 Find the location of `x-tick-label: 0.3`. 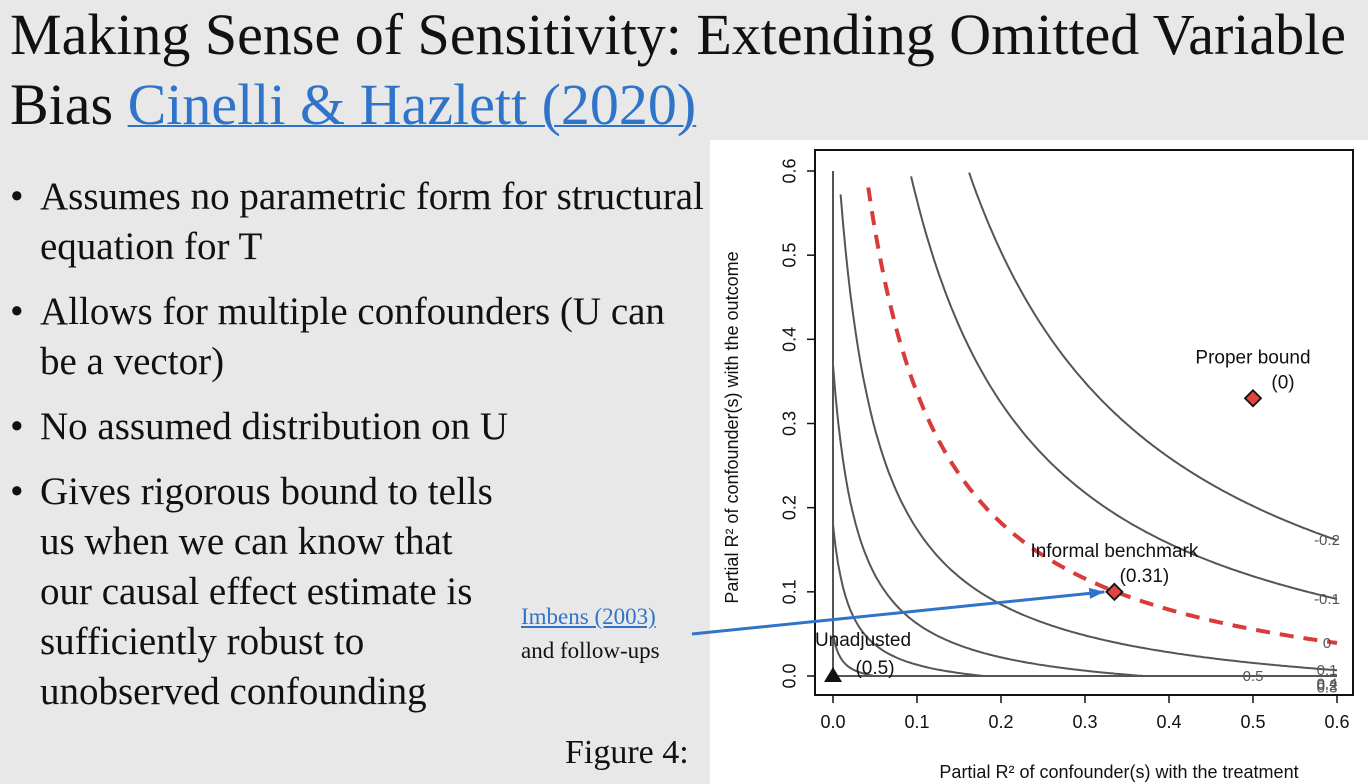

x-tick-label: 0.3 is located at coordinates (1084, 722).